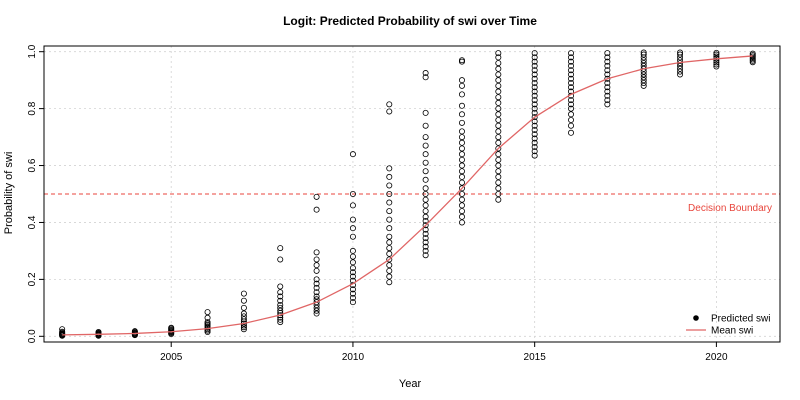  What do you see at coordinates (353, 357) in the screenshot?
I see `x-tick-label: 2010` at bounding box center [353, 357].